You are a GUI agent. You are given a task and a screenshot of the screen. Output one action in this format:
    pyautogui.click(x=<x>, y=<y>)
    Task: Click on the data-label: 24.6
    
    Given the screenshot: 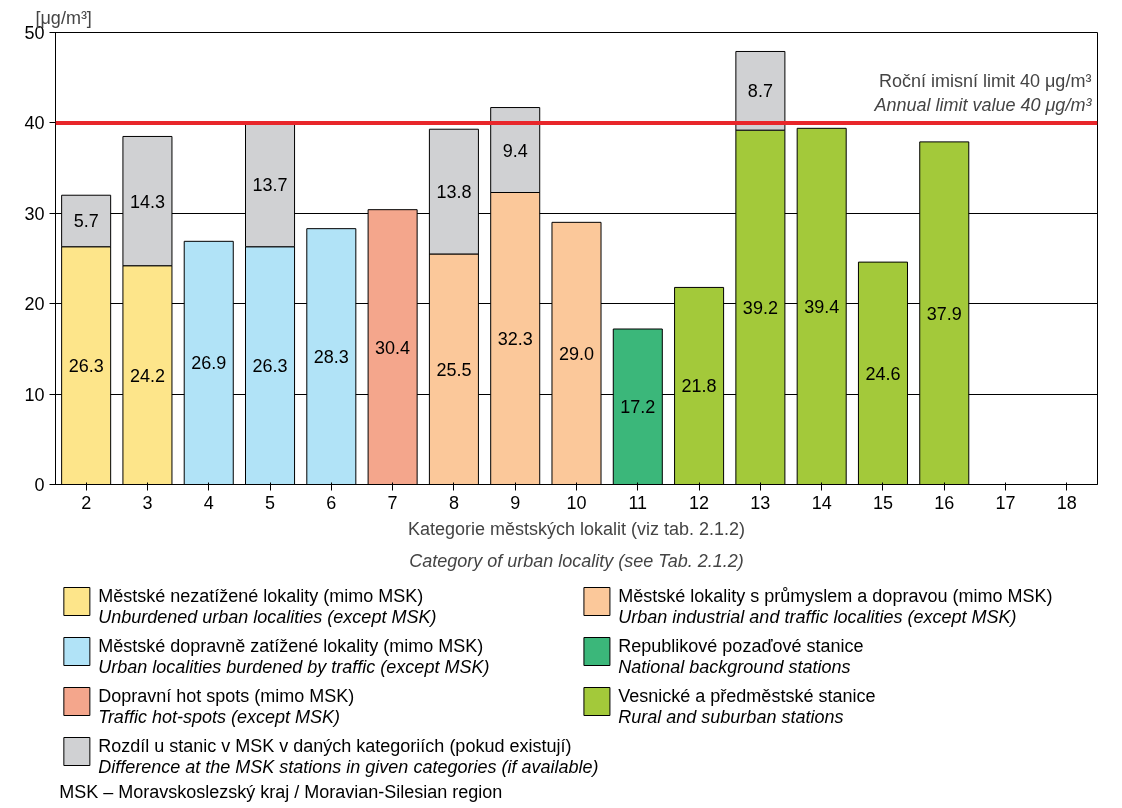 What is the action you would take?
    pyautogui.click(x=883, y=373)
    